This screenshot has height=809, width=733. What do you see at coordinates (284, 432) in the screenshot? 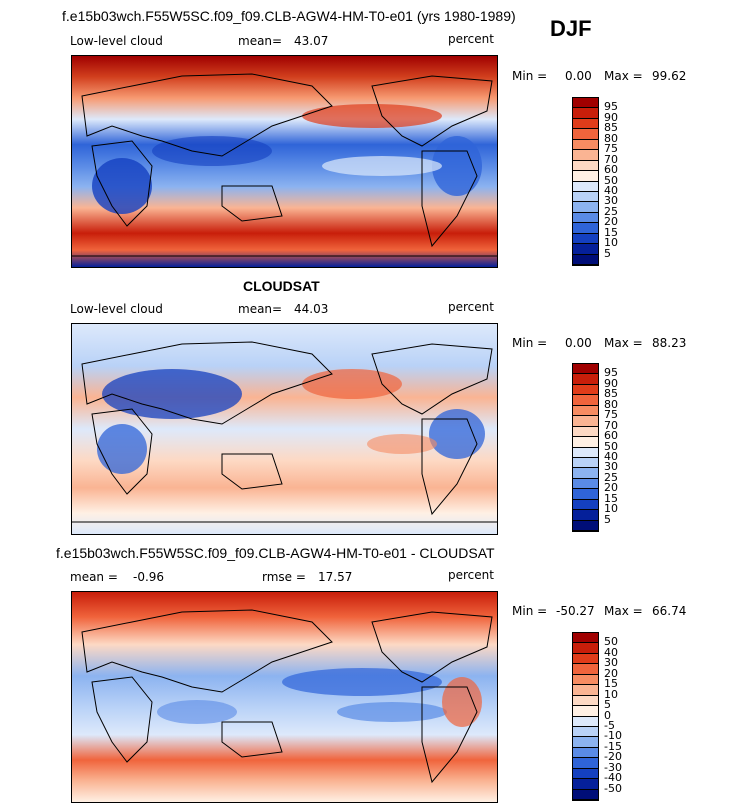
I see `panel2-coastlines` at bounding box center [284, 432].